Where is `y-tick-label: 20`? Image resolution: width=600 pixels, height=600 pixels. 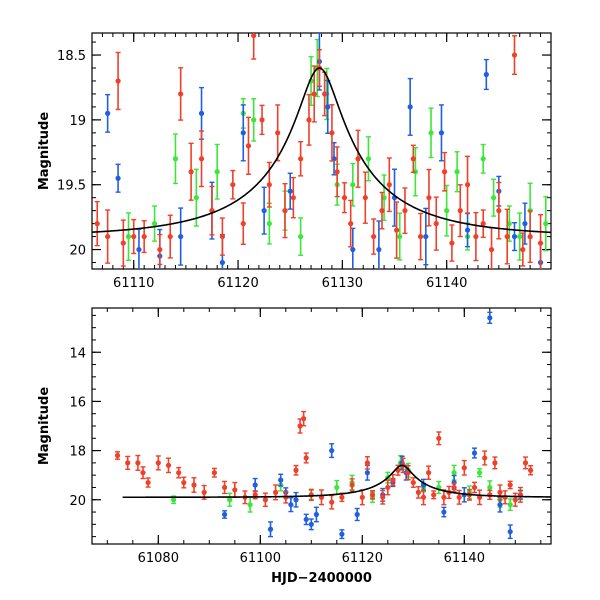 y-tick-label: 20 is located at coordinates (77, 251).